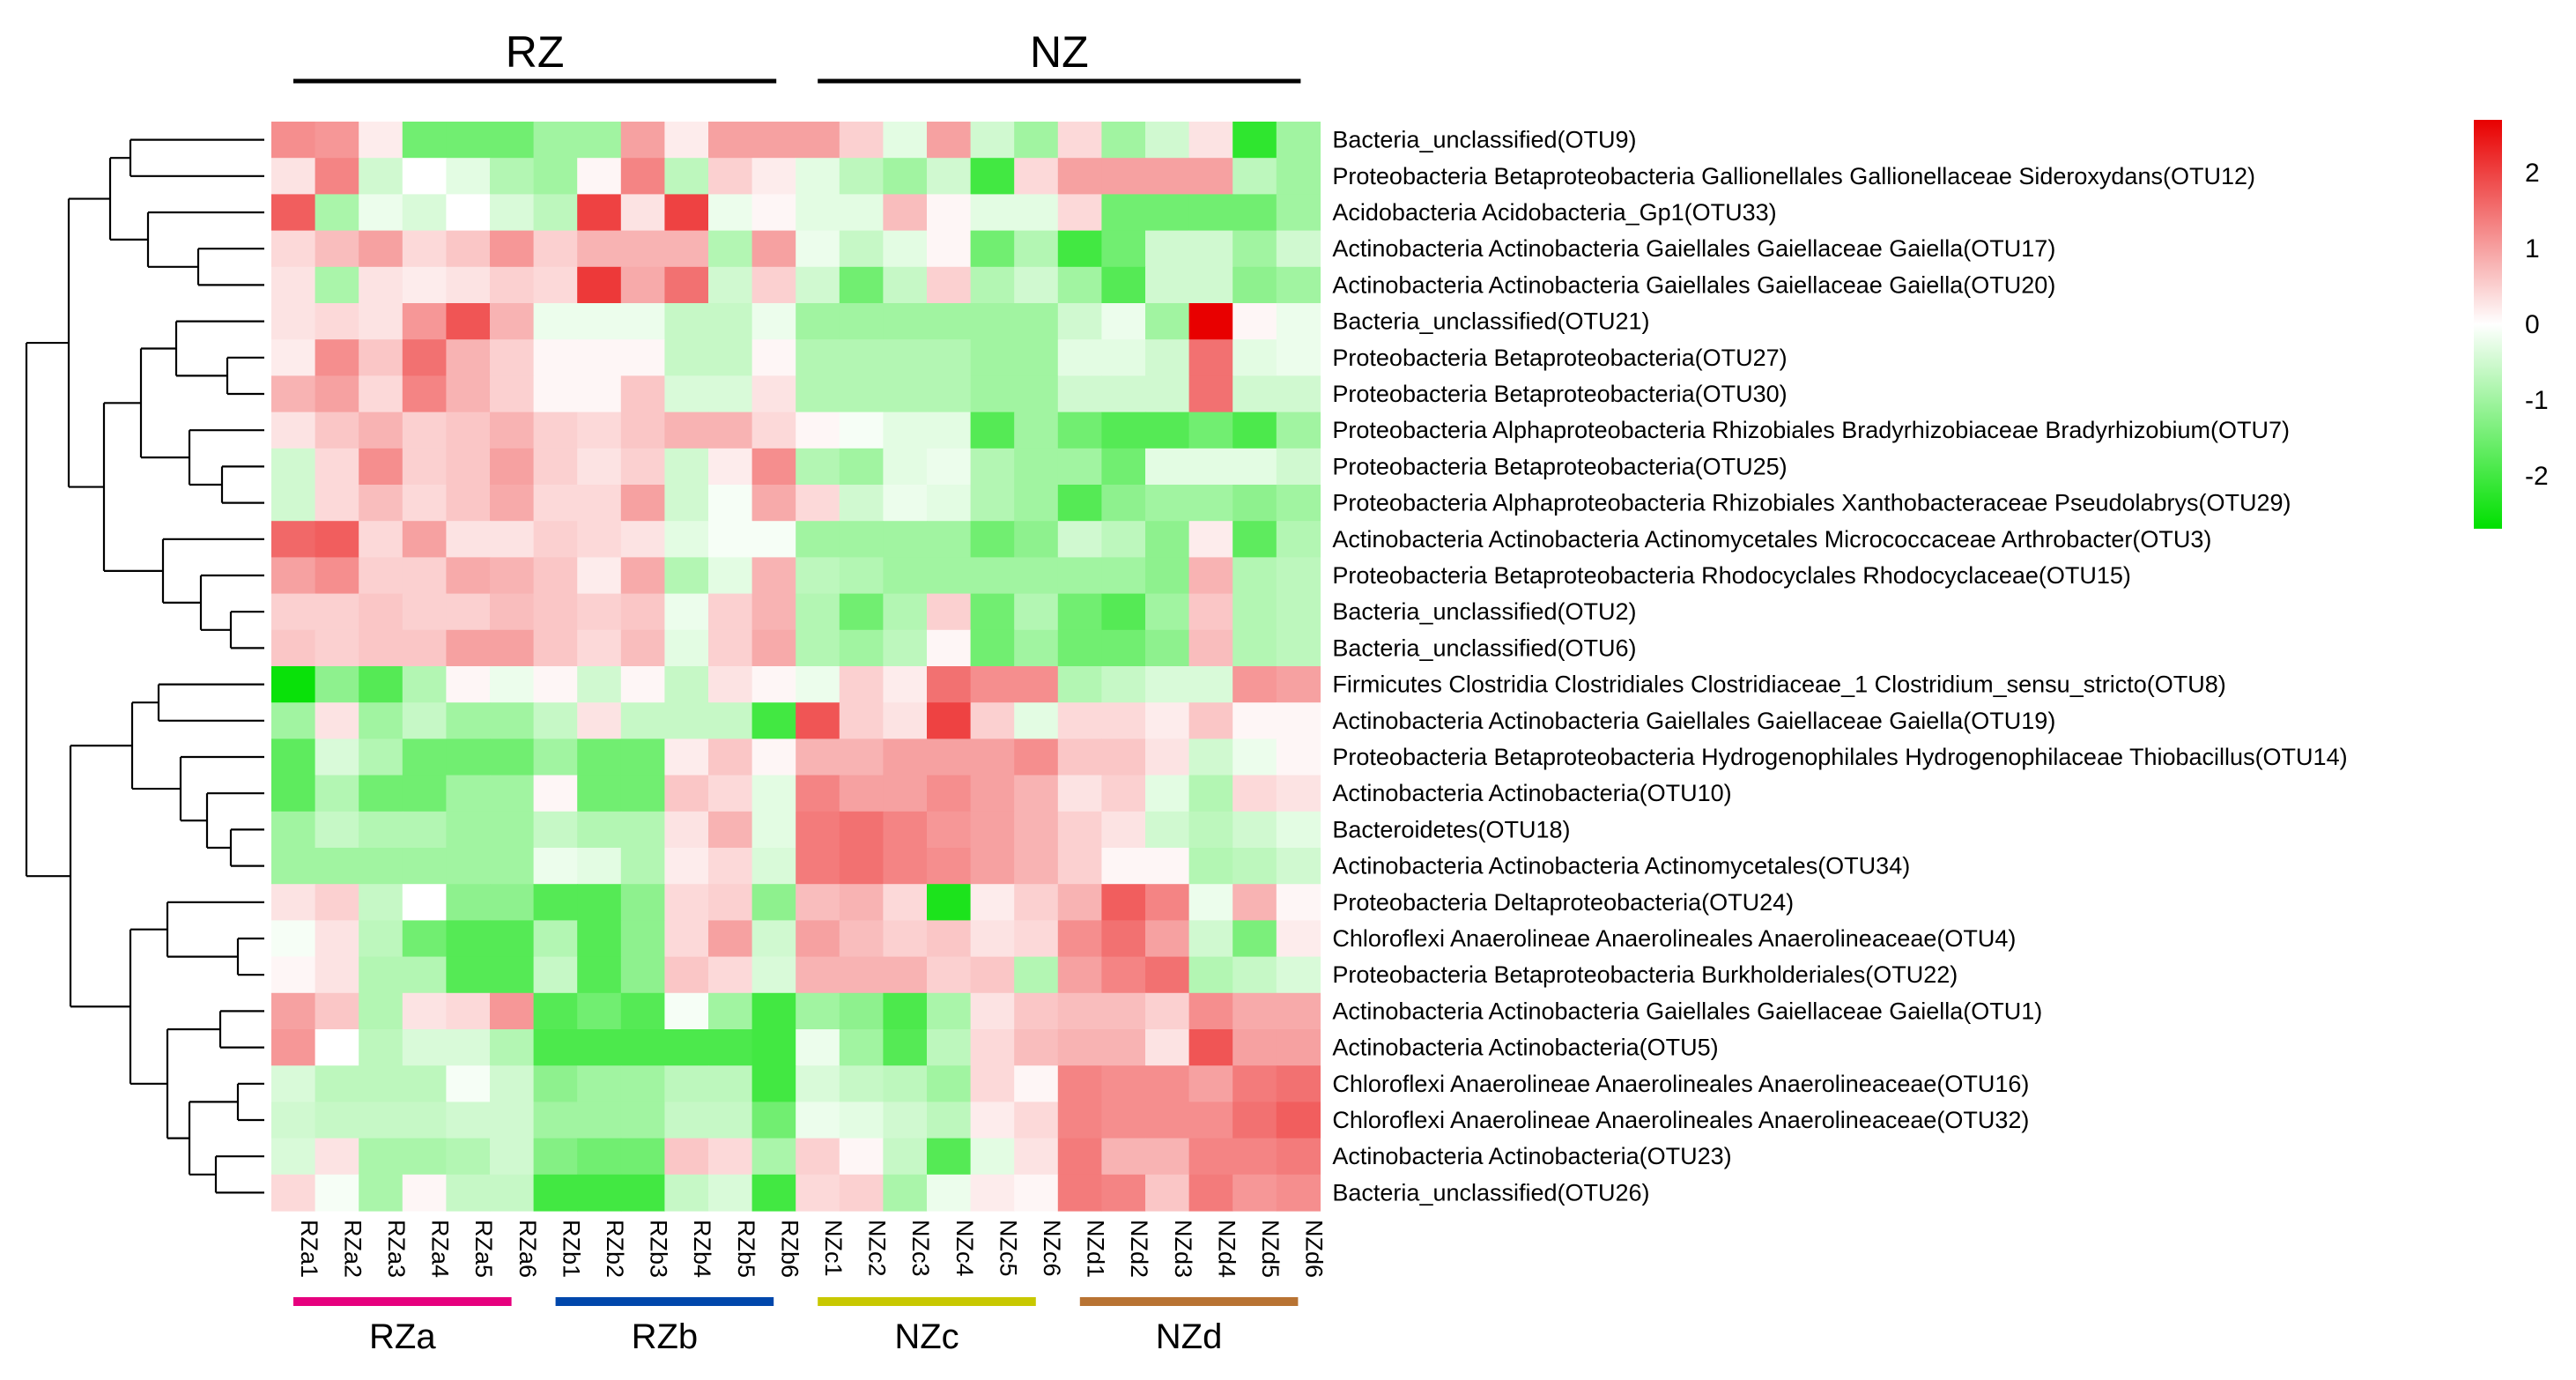 This screenshot has height=1380, width=2576. What do you see at coordinates (965, 1248) in the screenshot?
I see `column-label: NZc4` at bounding box center [965, 1248].